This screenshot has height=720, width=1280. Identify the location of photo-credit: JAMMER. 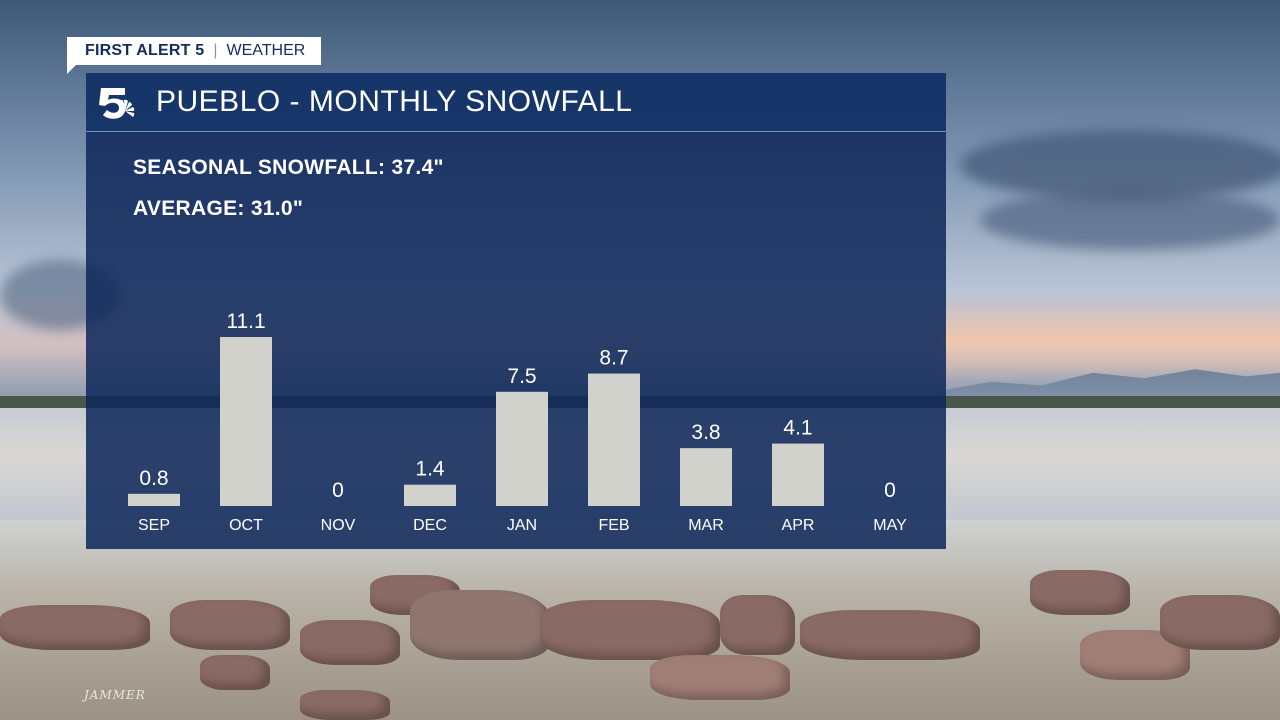
(115, 695).